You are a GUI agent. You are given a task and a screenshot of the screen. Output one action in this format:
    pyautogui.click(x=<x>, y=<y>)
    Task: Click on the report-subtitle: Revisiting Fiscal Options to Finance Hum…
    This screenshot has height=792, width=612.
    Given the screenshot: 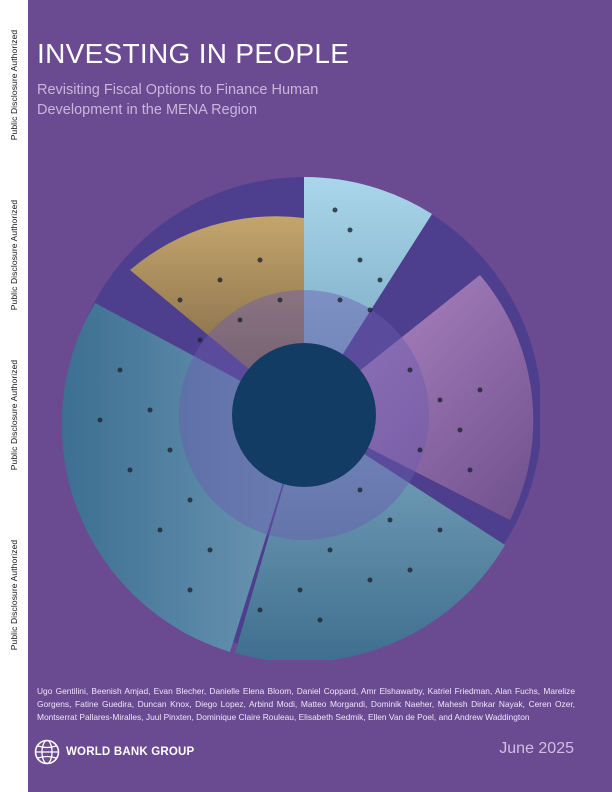 What is the action you would take?
    pyautogui.click(x=178, y=100)
    